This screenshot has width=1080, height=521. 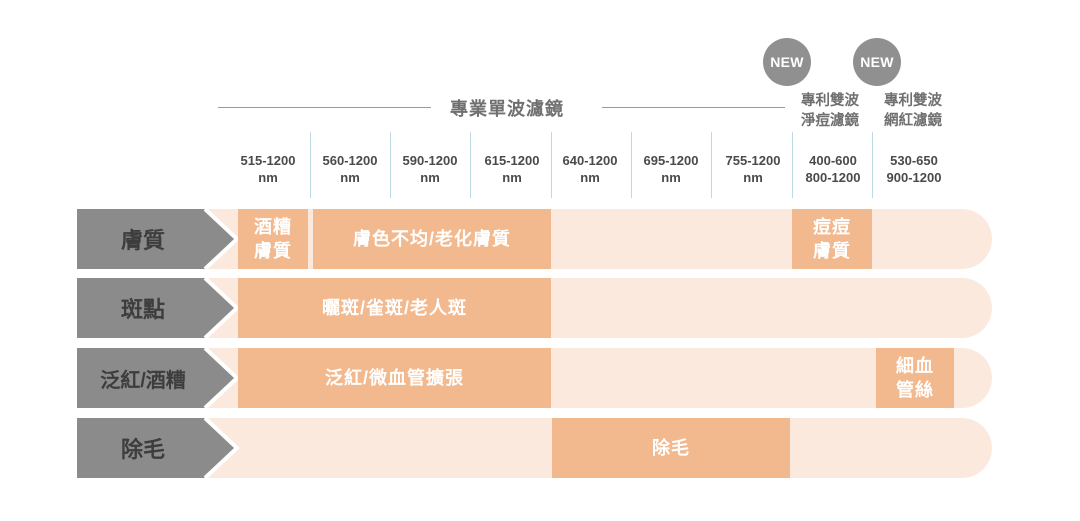 I want to click on segment-spider-veins: 細血 管絲, so click(x=915, y=378).